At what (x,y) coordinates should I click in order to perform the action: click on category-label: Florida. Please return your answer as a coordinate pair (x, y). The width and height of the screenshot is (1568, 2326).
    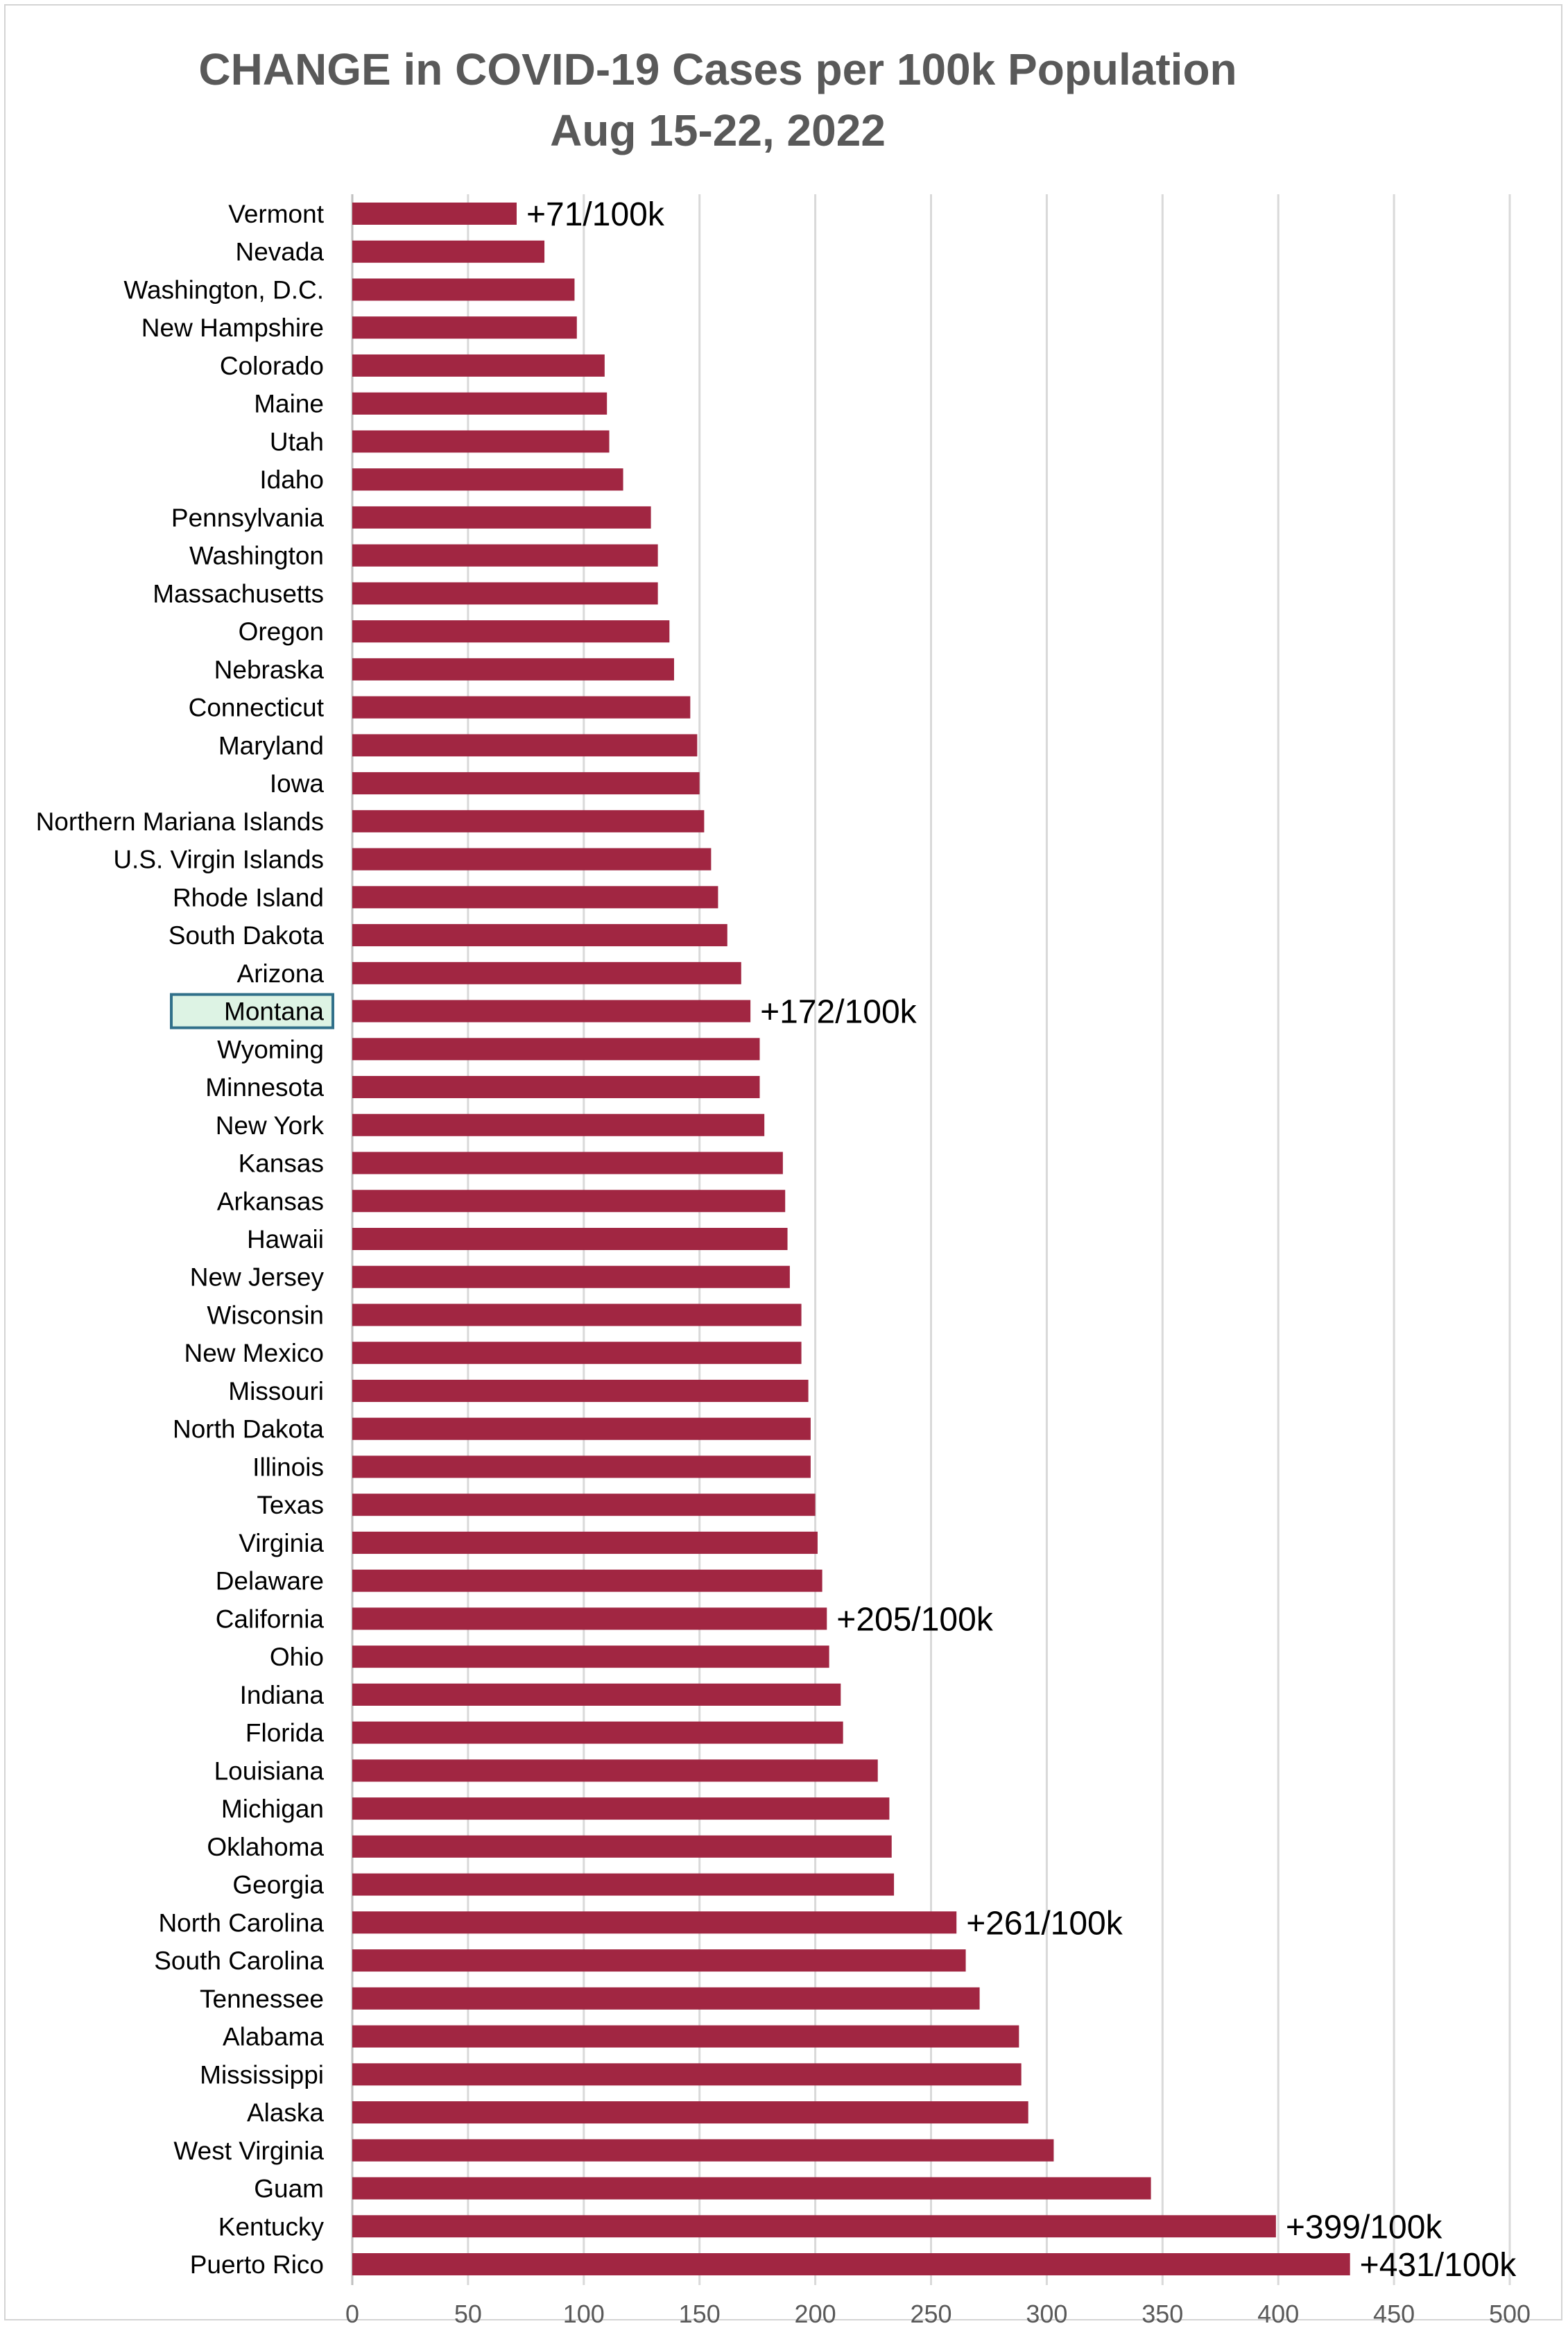
    Looking at the image, I should click on (285, 1733).